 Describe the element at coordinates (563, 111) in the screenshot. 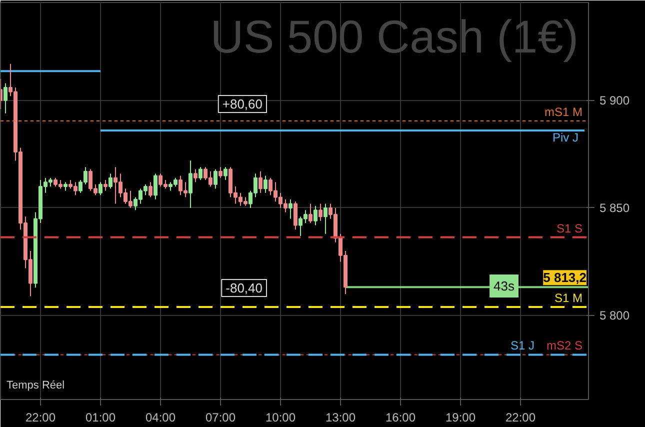

I see `ref-line-label: mS1 M` at that location.